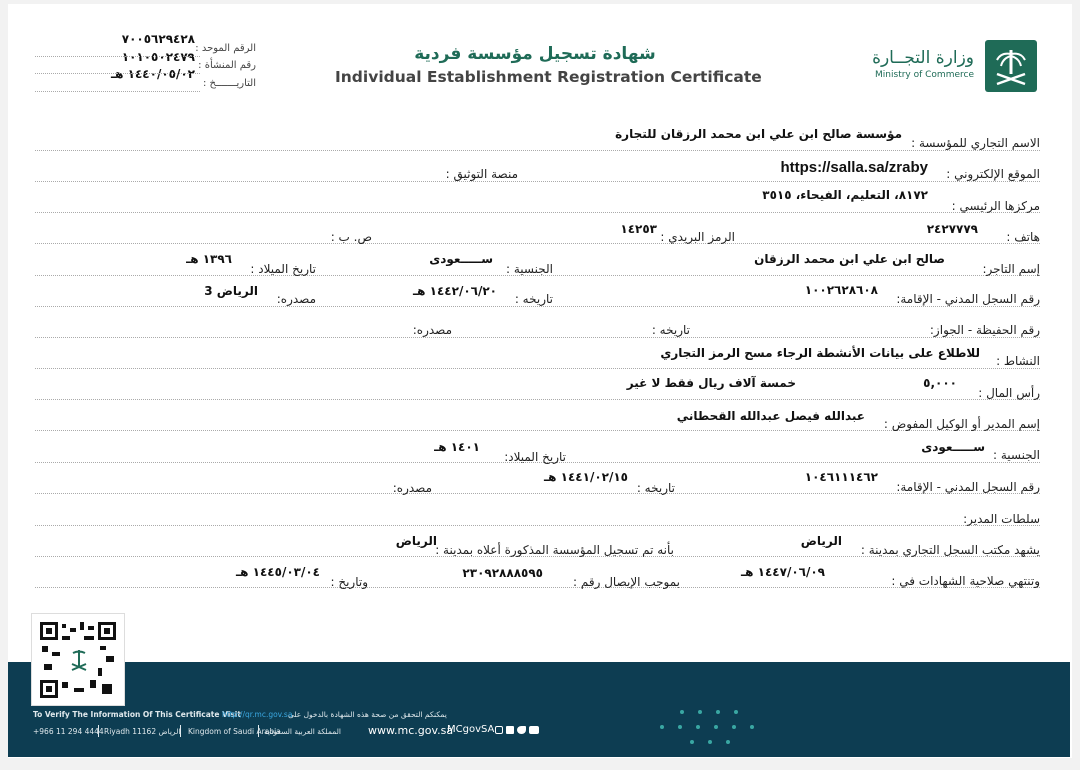 This screenshot has width=1080, height=770. I want to click on merchant-id-date: ١٤٤٢/٠٦/٢٠ هـ, so click(455, 291).